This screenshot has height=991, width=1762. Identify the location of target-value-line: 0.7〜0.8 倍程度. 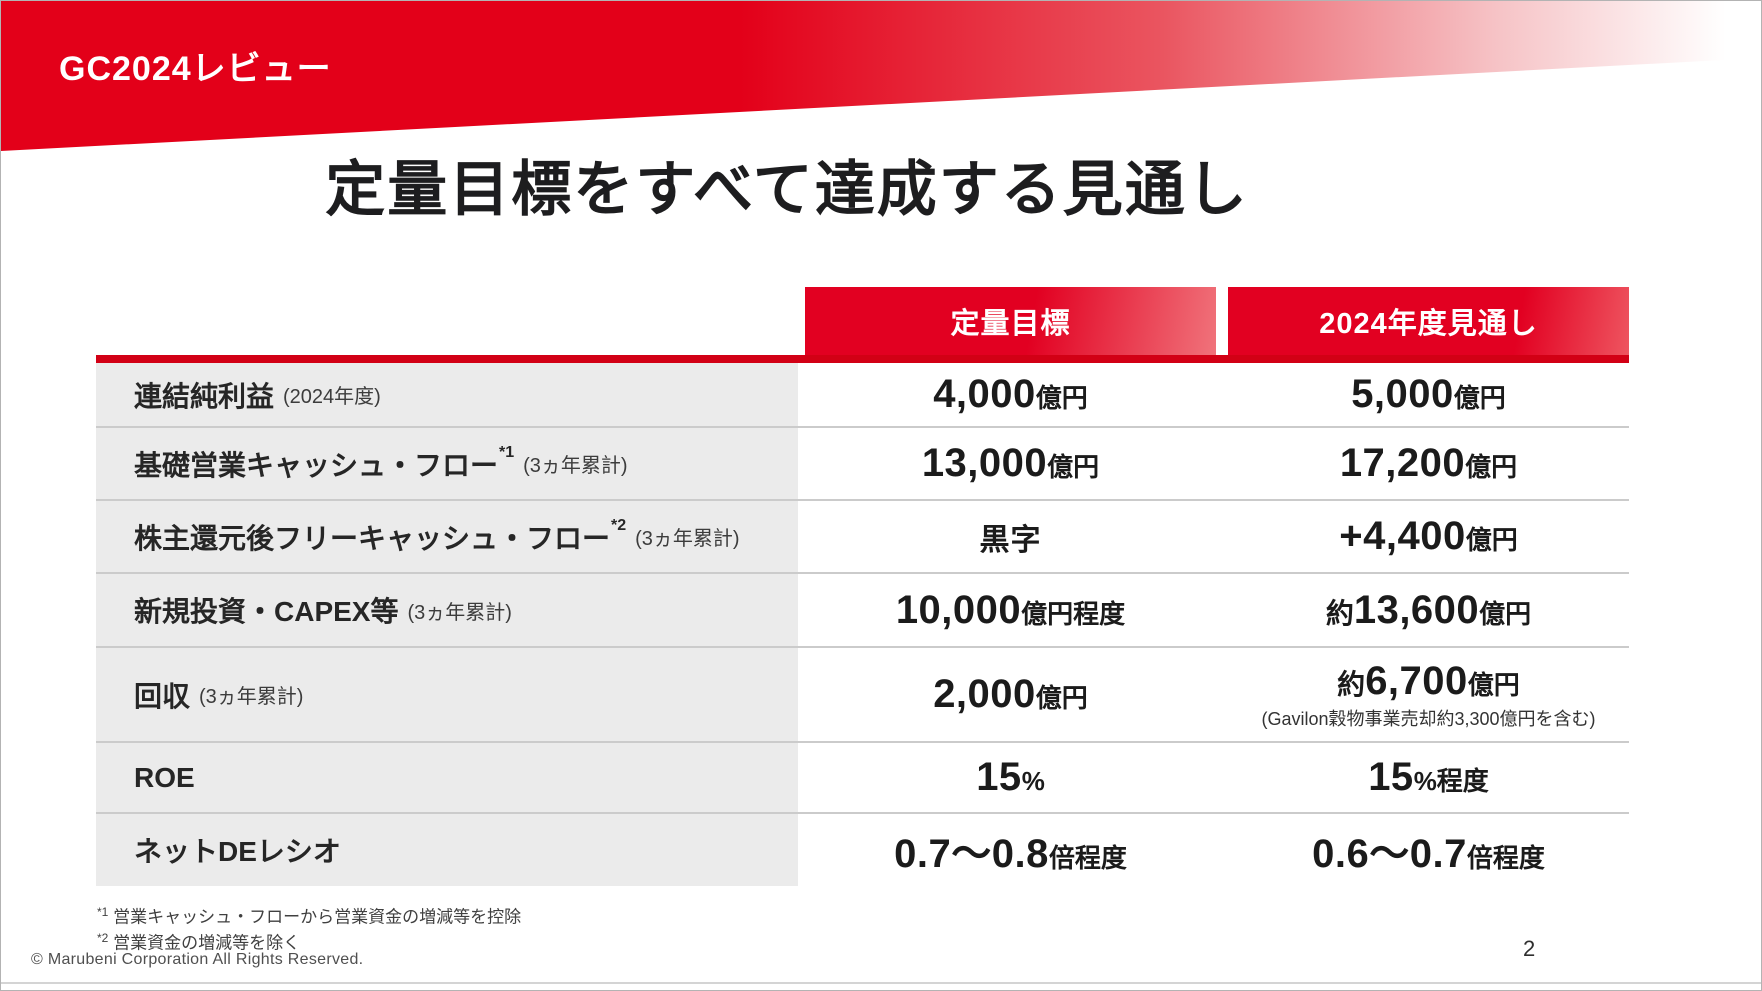
(1010, 850).